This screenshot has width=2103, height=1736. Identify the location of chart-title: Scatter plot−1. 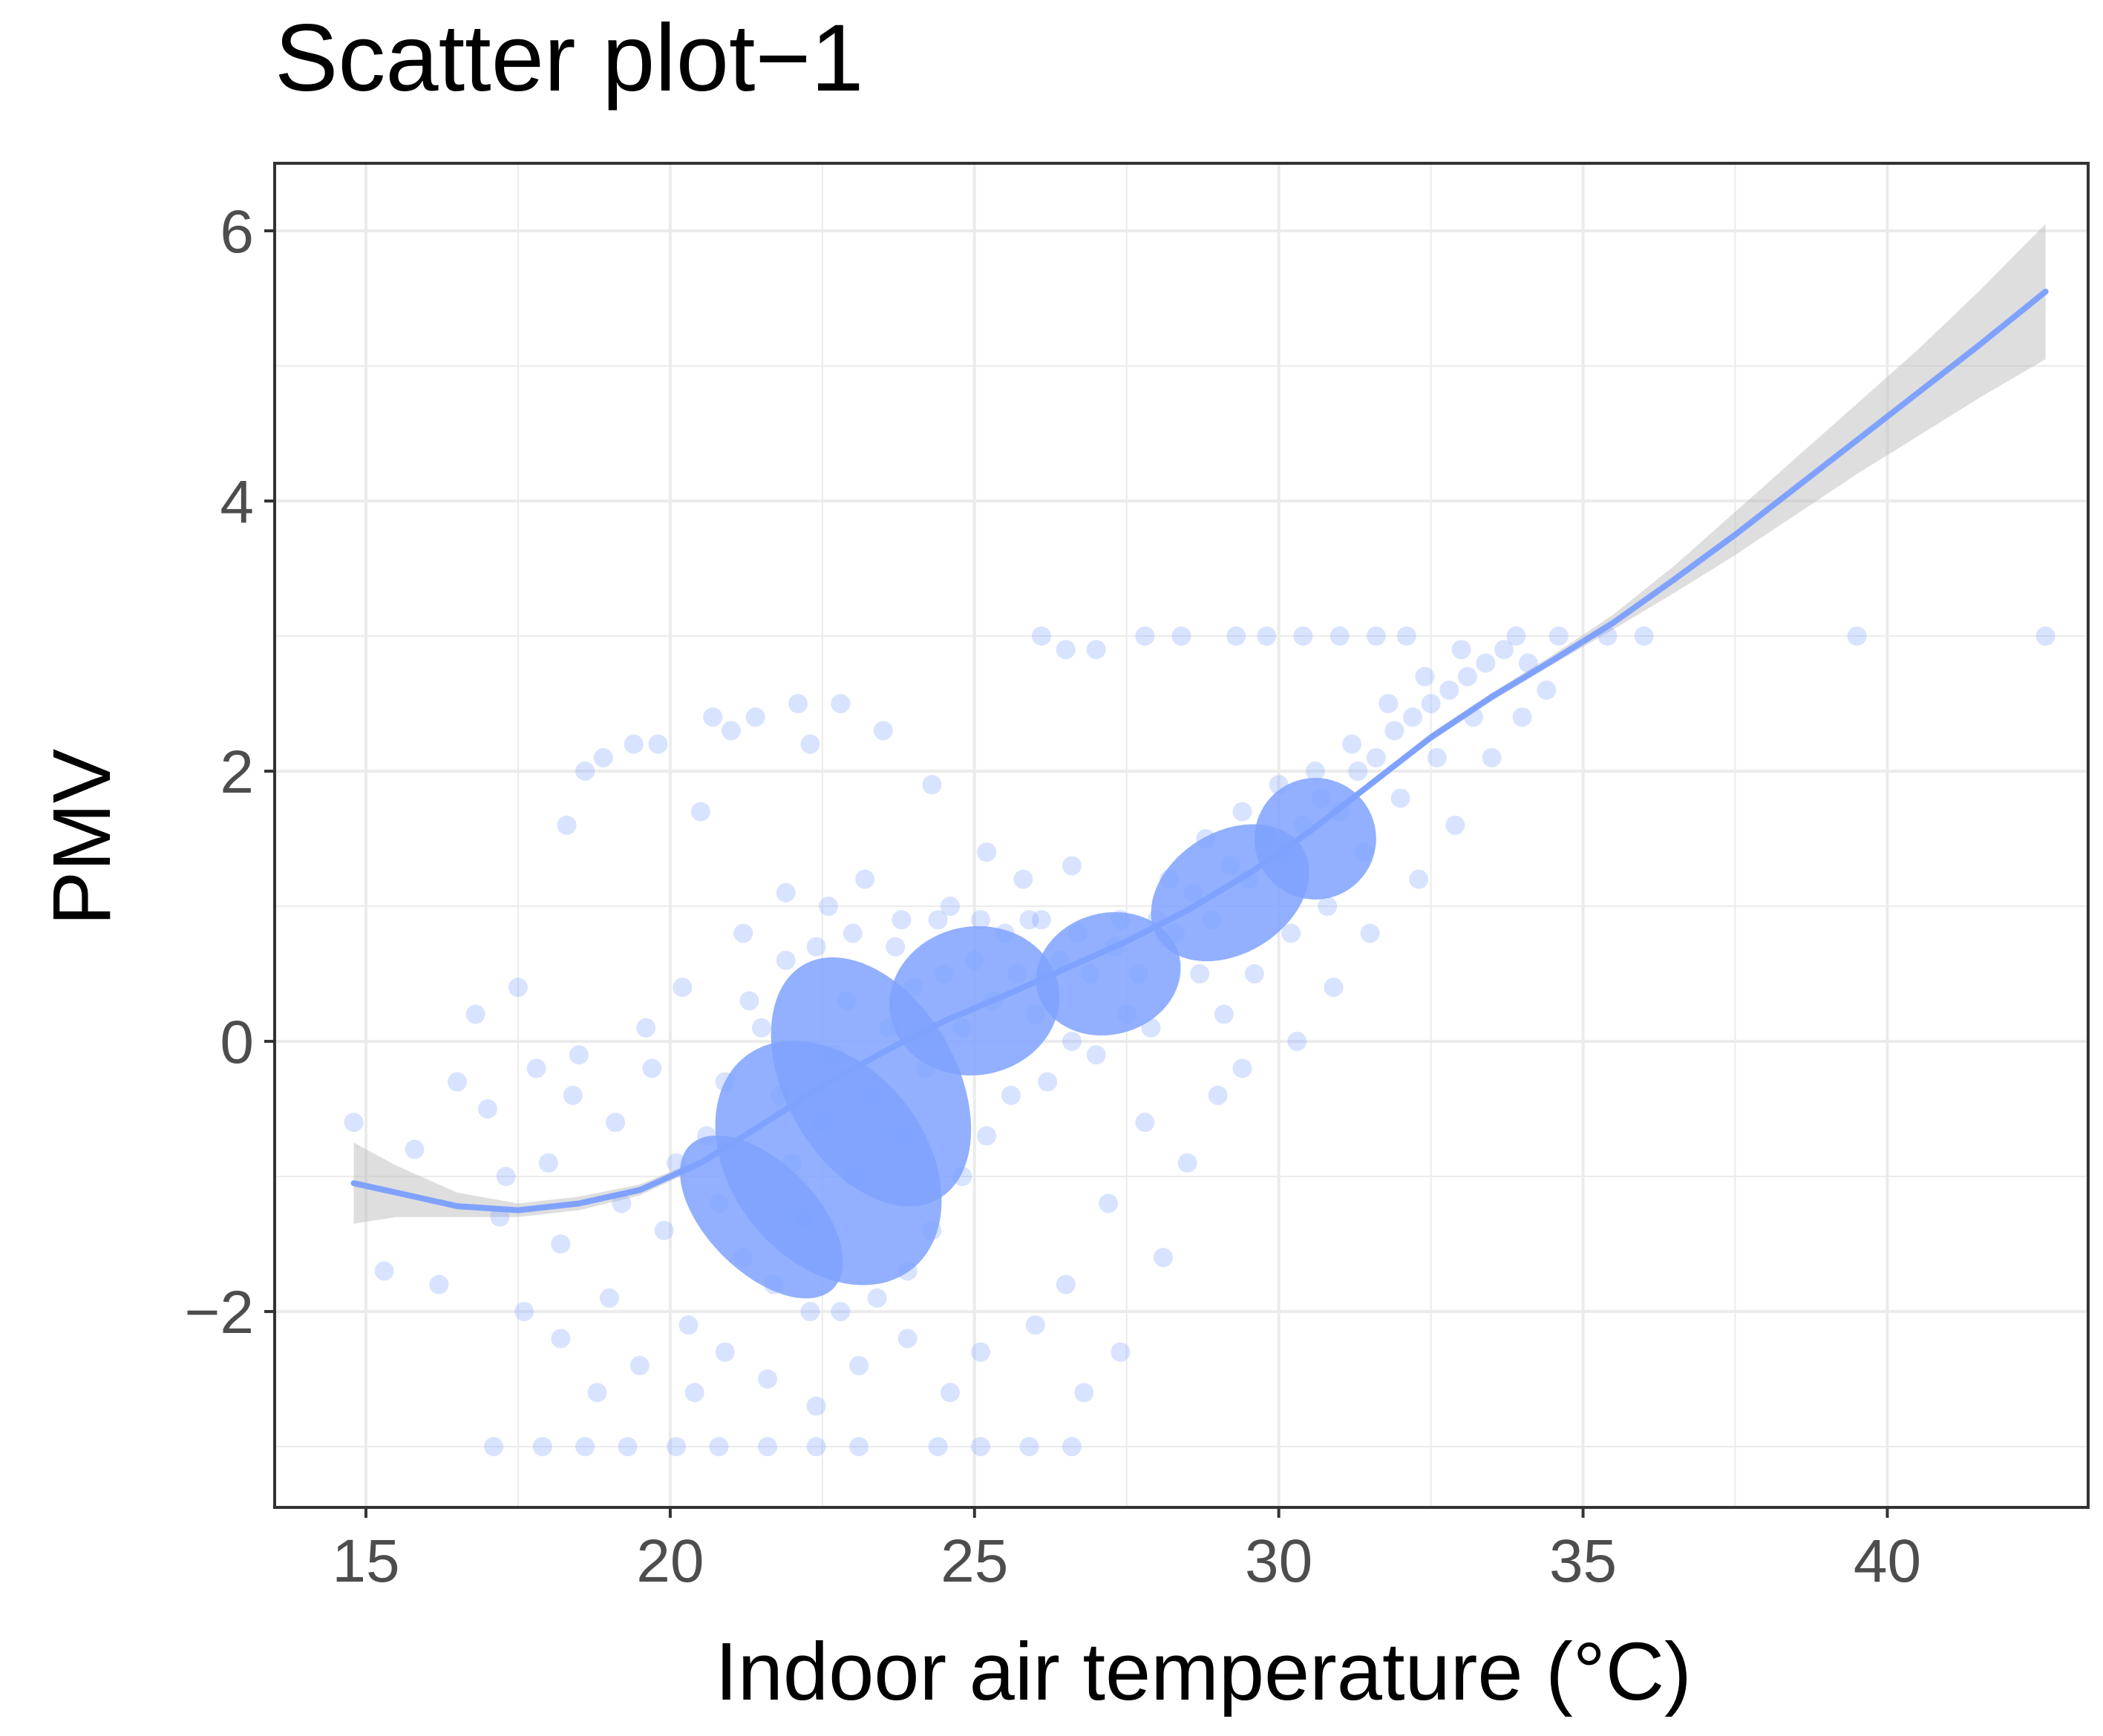
(569, 58).